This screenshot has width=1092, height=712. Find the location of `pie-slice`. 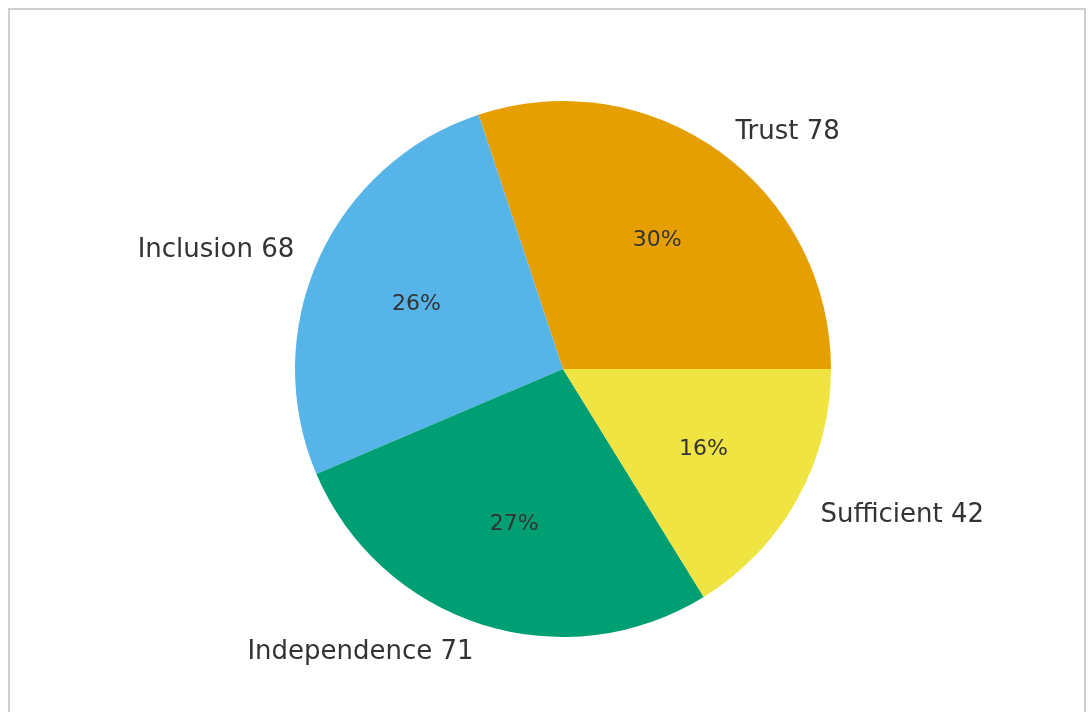

pie-slice is located at coordinates (429, 294).